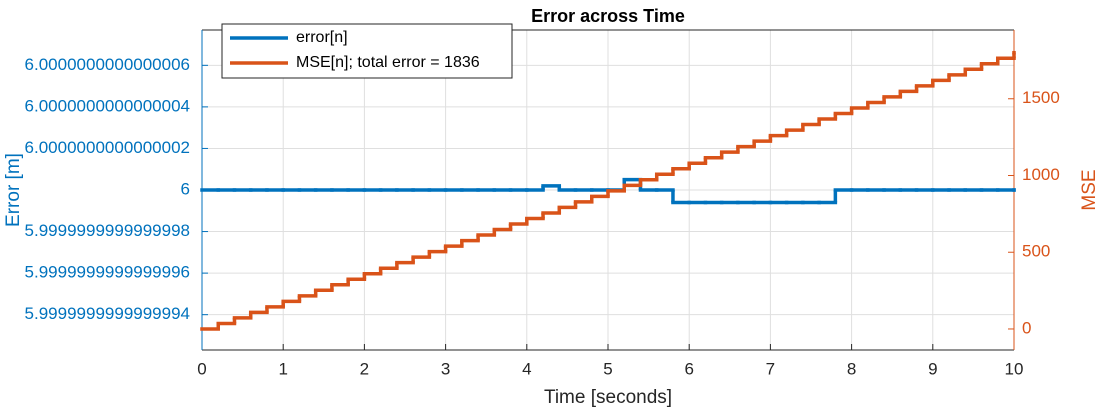 Image resolution: width=1120 pixels, height=410 pixels. I want to click on x-tick-label: 6, so click(688, 368).